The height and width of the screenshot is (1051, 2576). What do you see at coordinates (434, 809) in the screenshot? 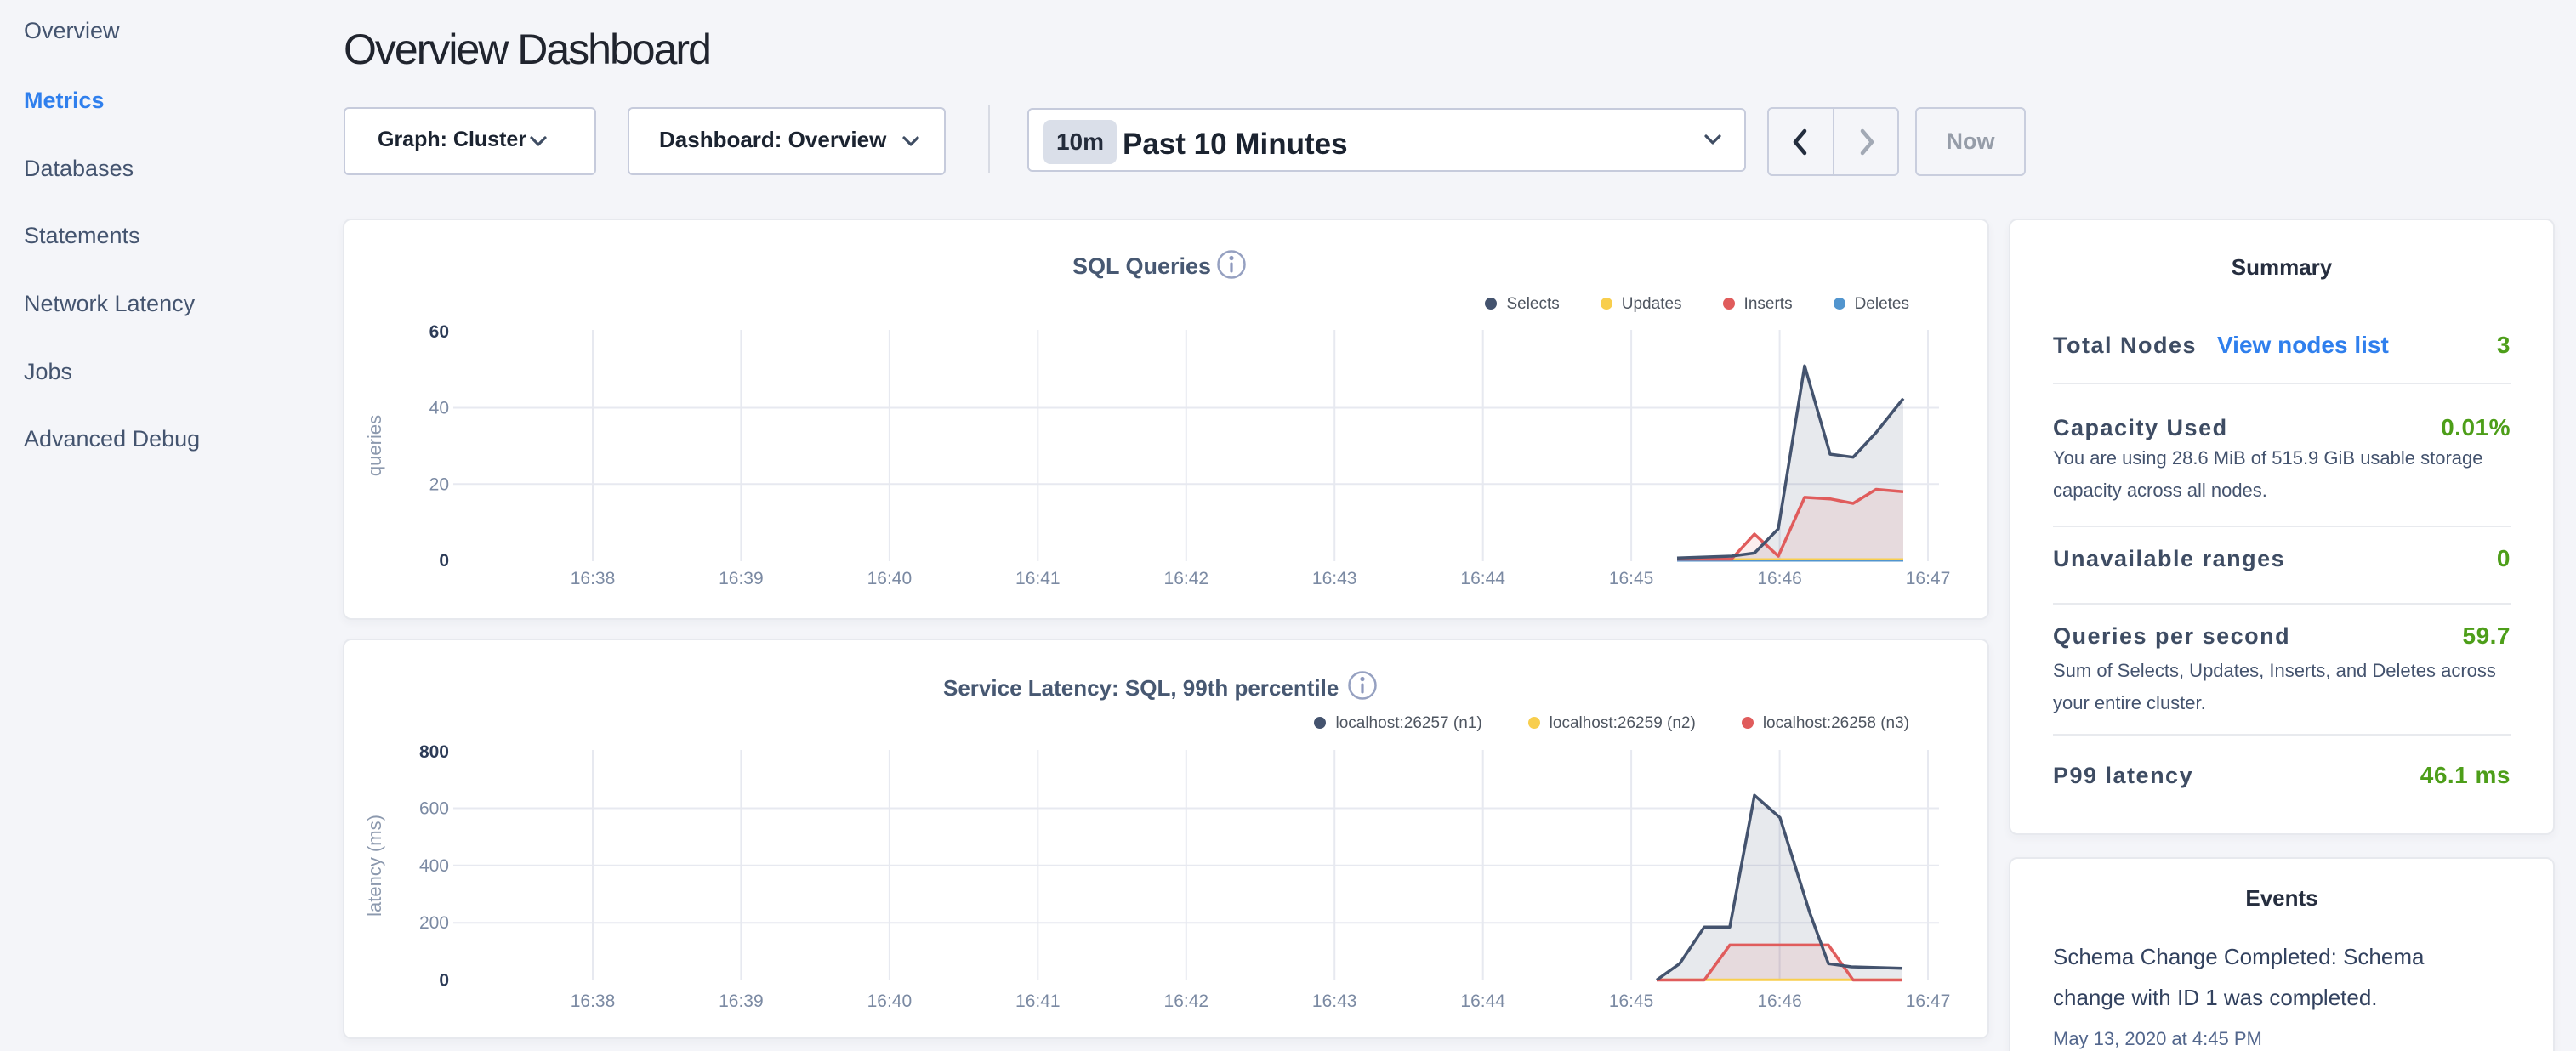
I see `svg-text: 600` at bounding box center [434, 809].